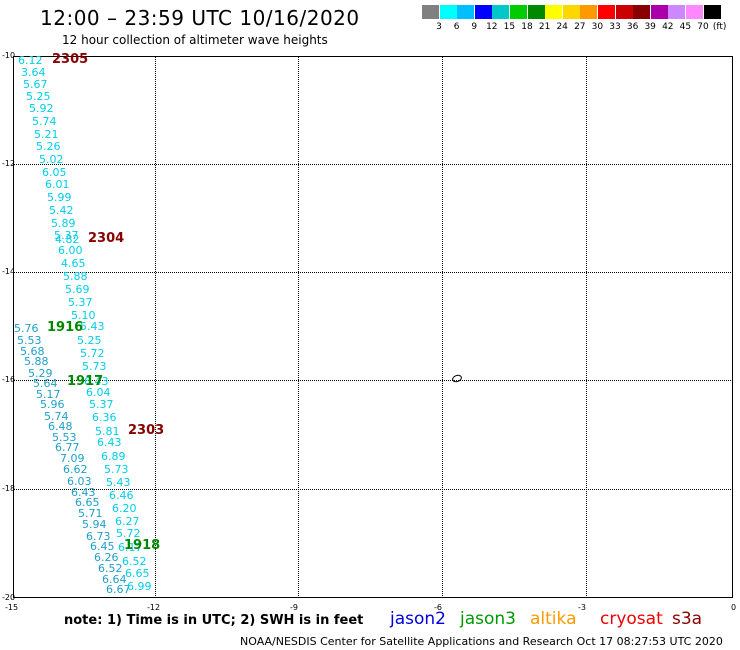  Describe the element at coordinates (439, 27) in the screenshot. I see `legend-label: 3` at that location.